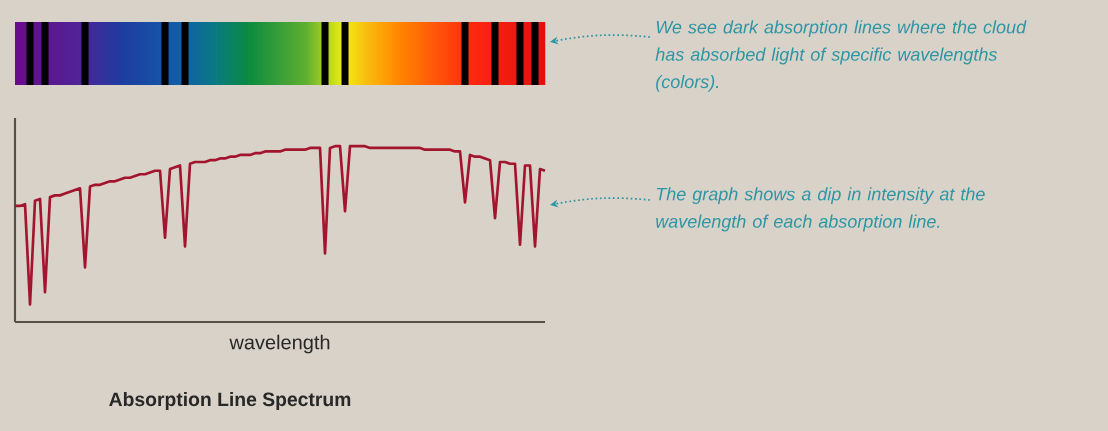  I want to click on x-axis-title: wavelength, so click(279, 344).